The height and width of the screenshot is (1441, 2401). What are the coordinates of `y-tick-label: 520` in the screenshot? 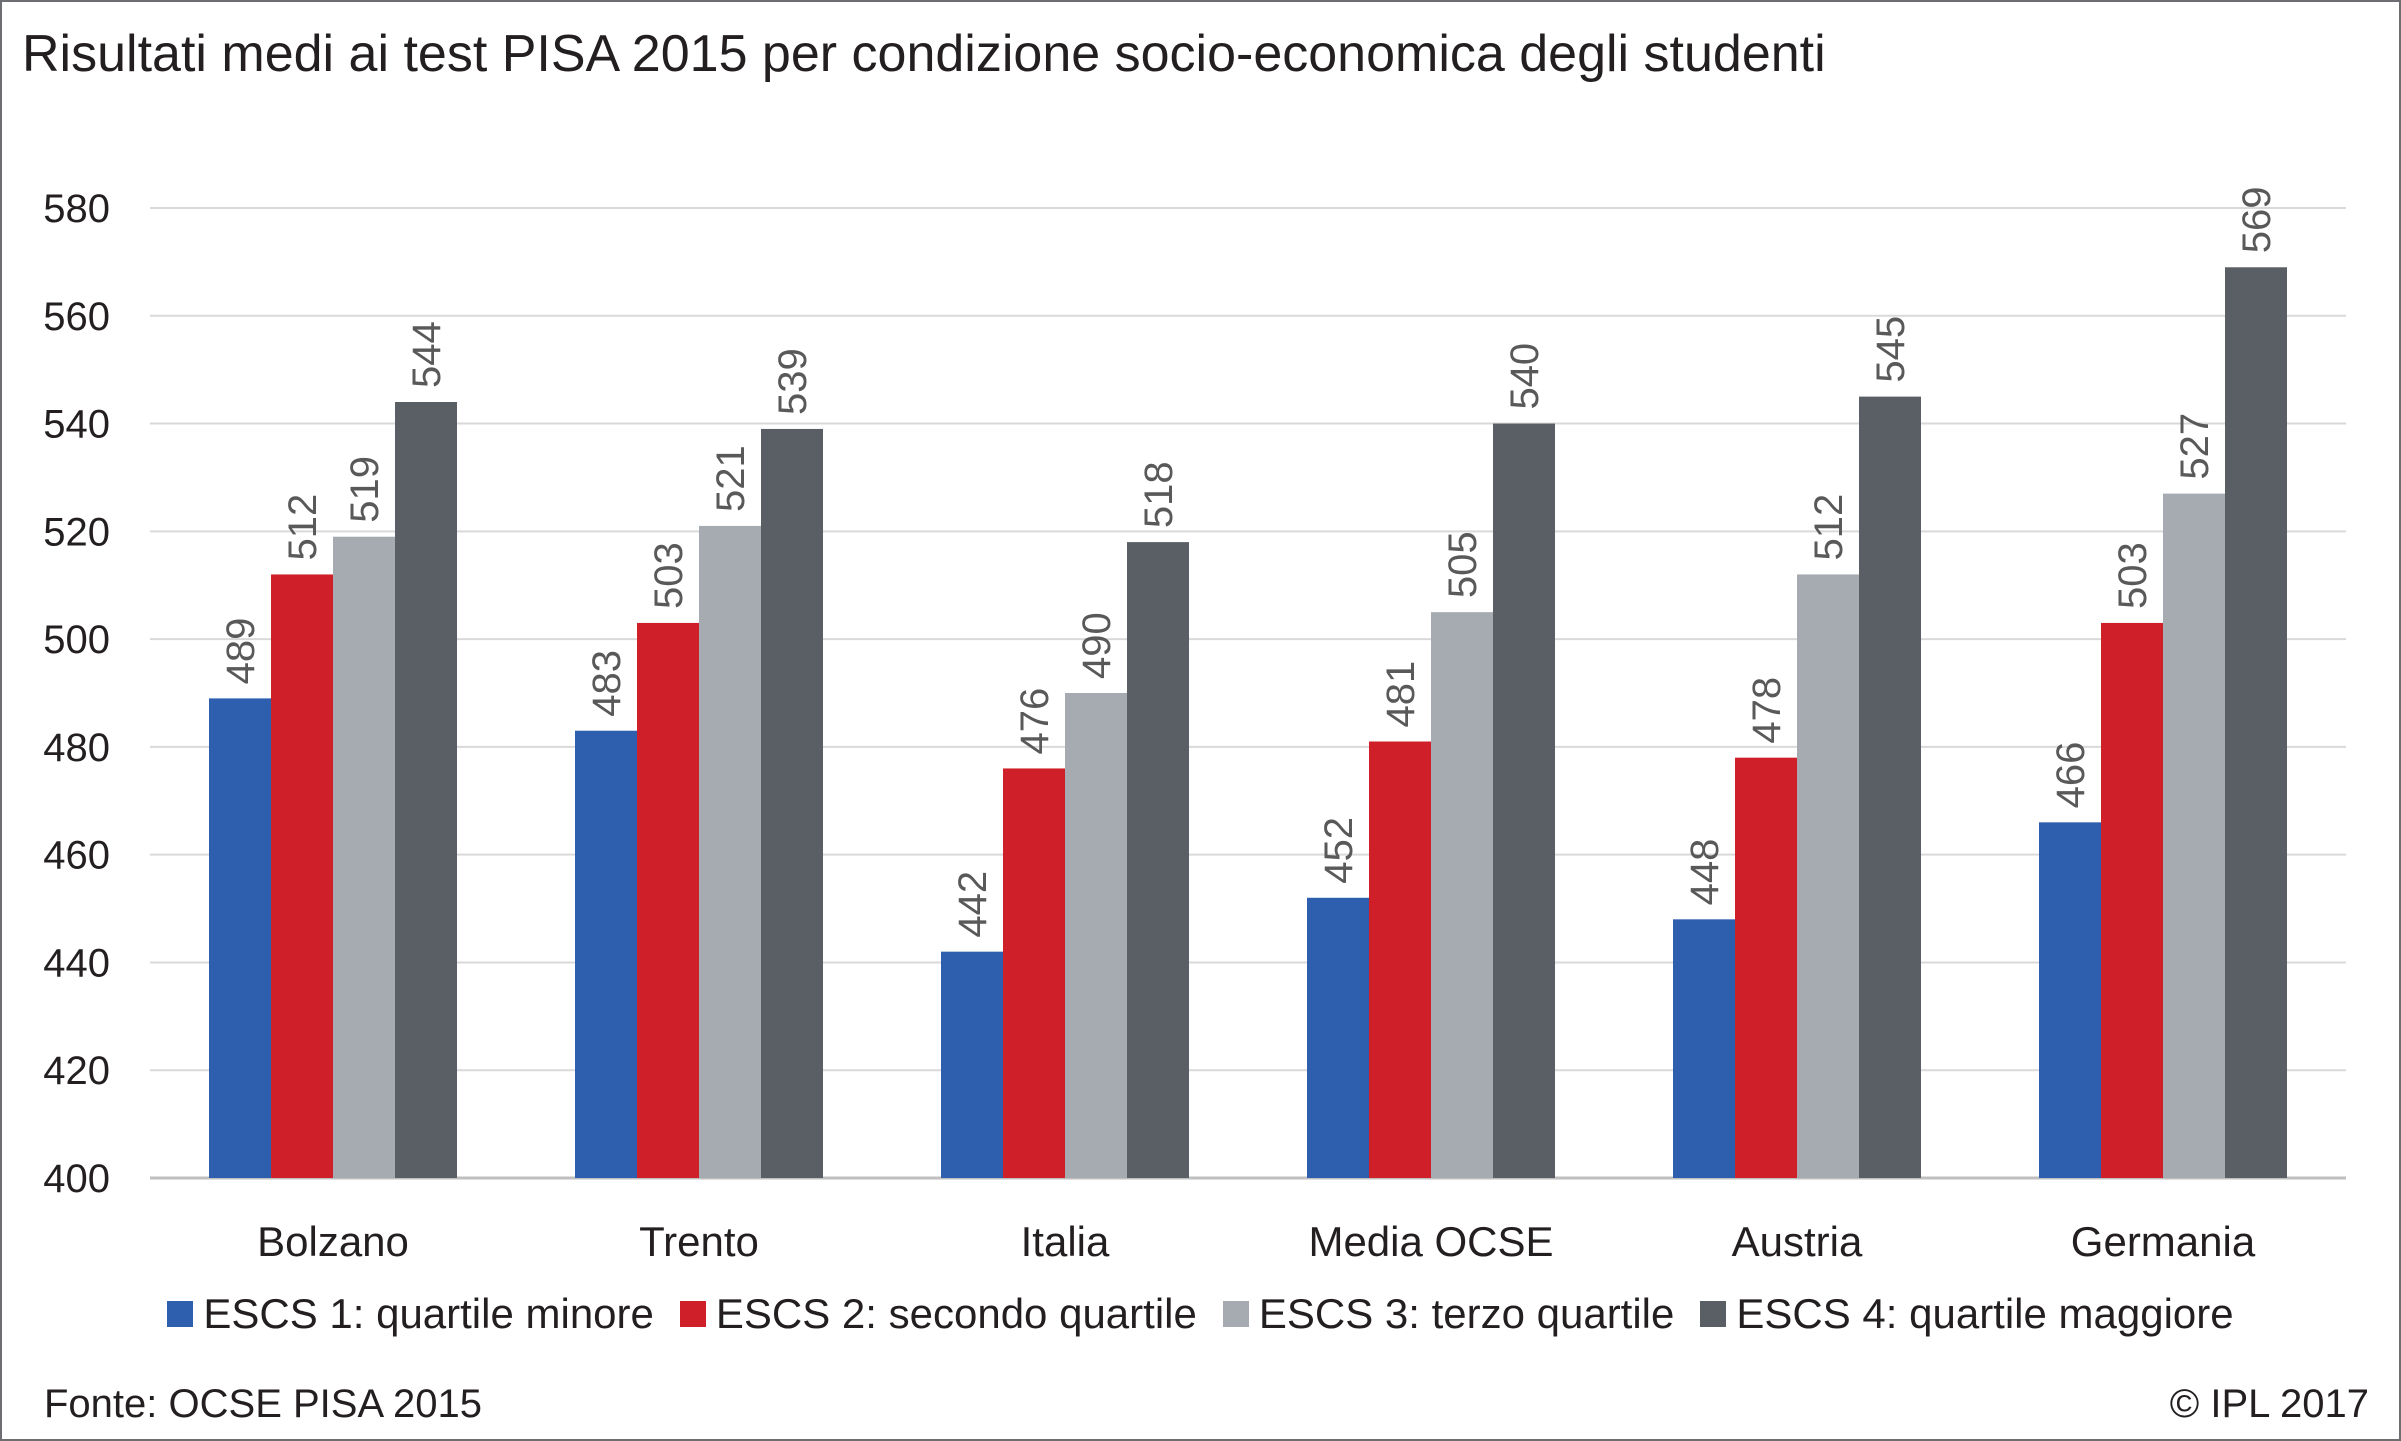 It's located at (76, 532).